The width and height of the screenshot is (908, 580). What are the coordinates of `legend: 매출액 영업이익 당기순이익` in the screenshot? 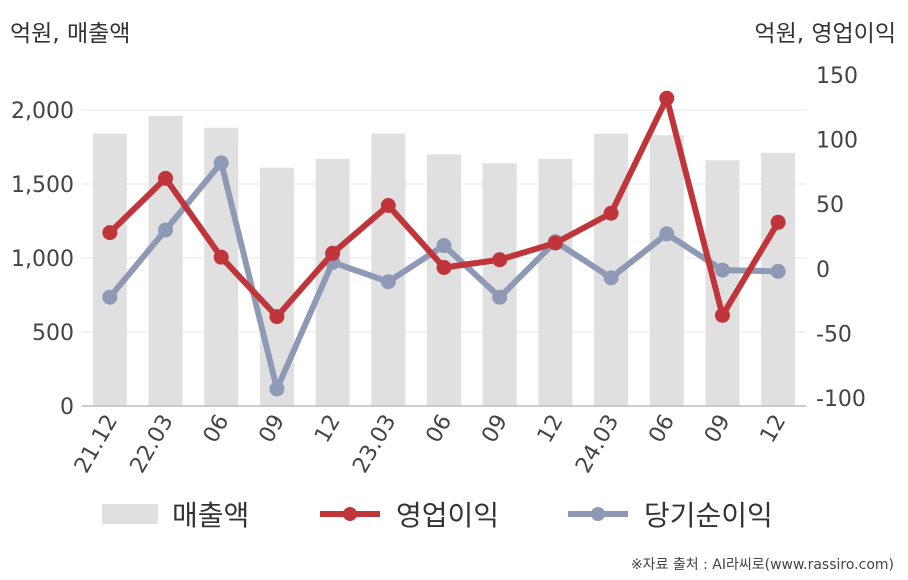 It's located at (454, 514).